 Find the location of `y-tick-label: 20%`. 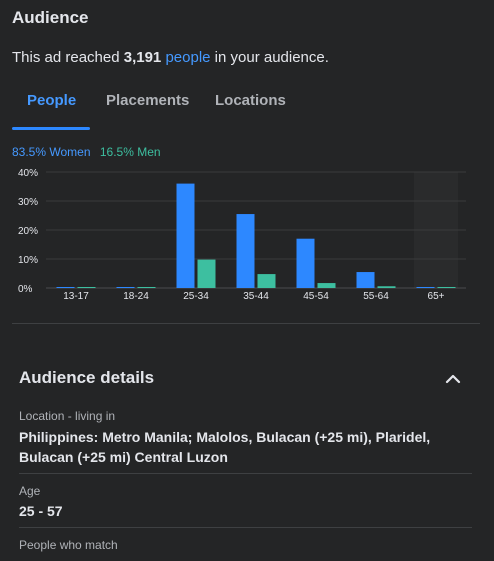

y-tick-label: 20% is located at coordinates (28, 231).